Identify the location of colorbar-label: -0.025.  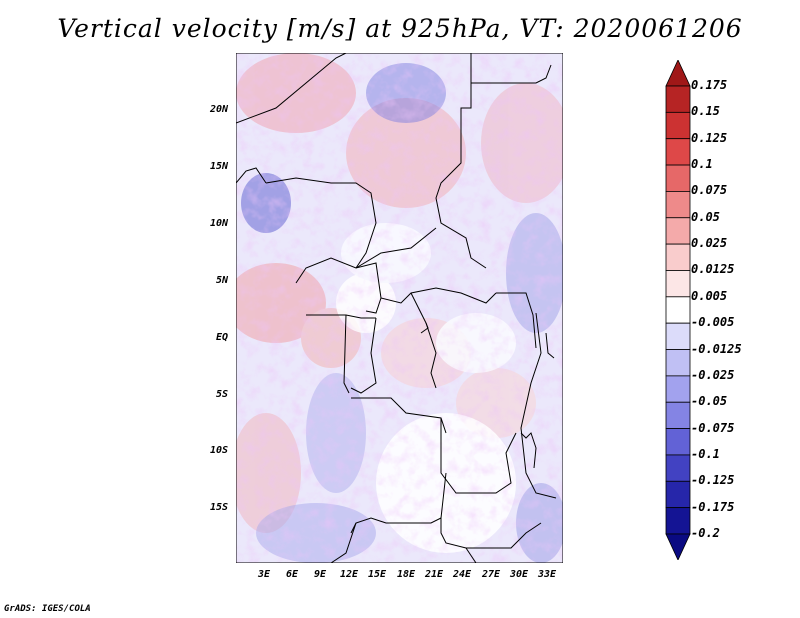
(713, 374).